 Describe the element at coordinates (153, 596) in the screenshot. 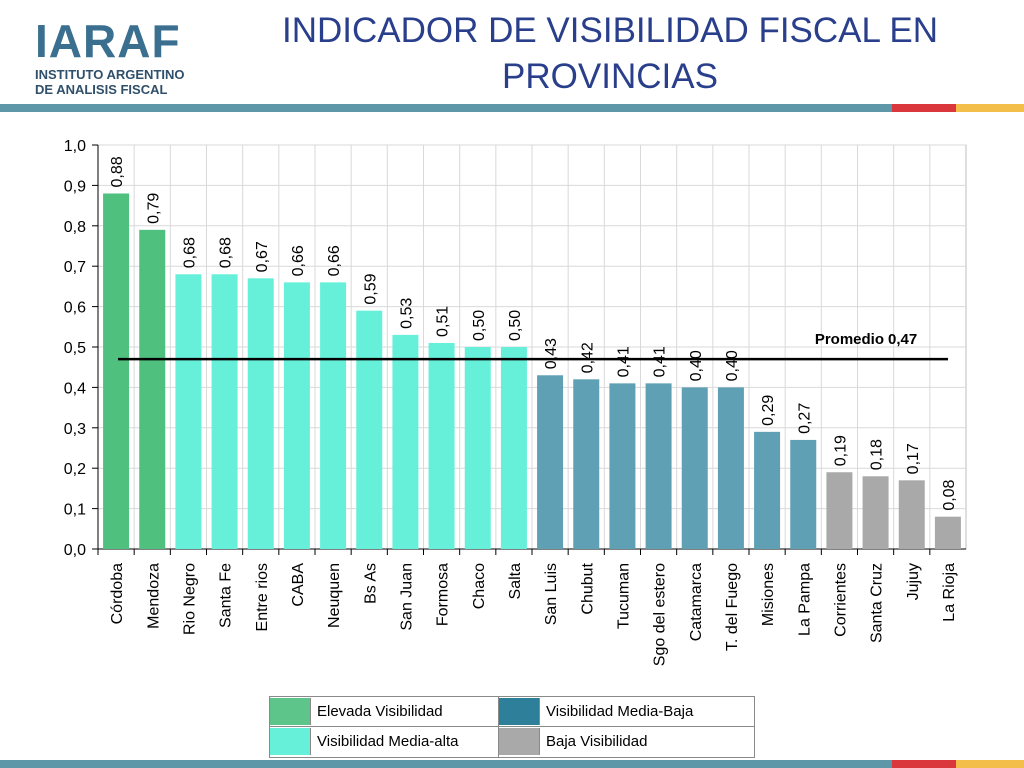

I see `x-tick-label: Mendoza` at that location.